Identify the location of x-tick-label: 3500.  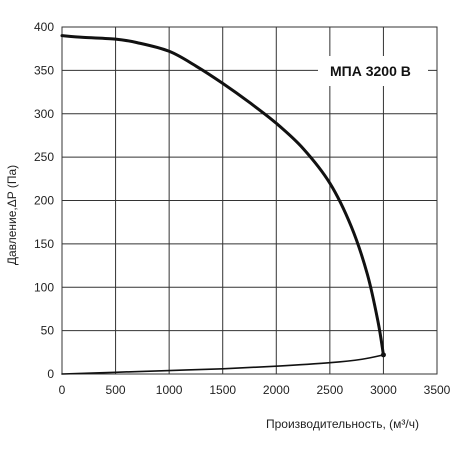
(437, 390).